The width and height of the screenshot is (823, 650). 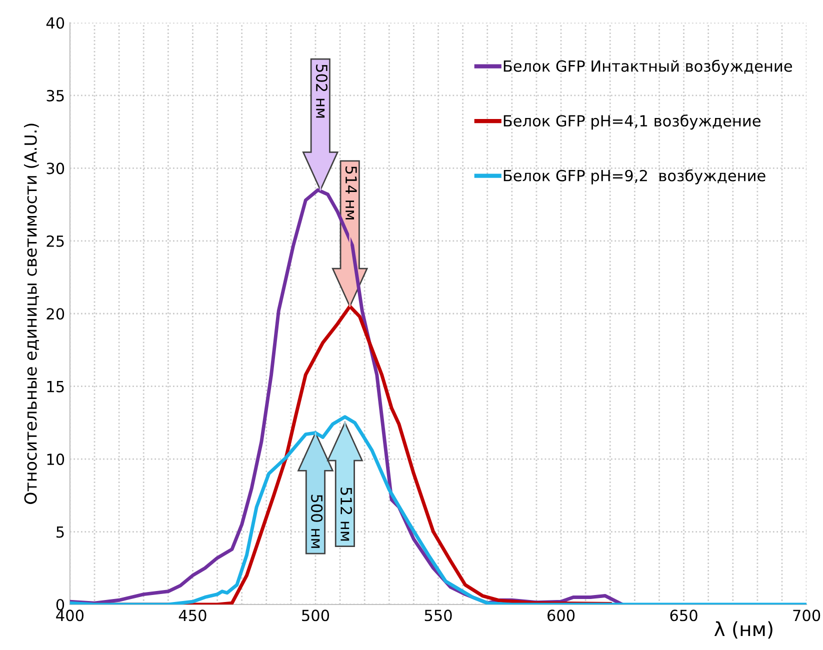 I want to click on y-tick-label: 0, so click(x=60, y=604).